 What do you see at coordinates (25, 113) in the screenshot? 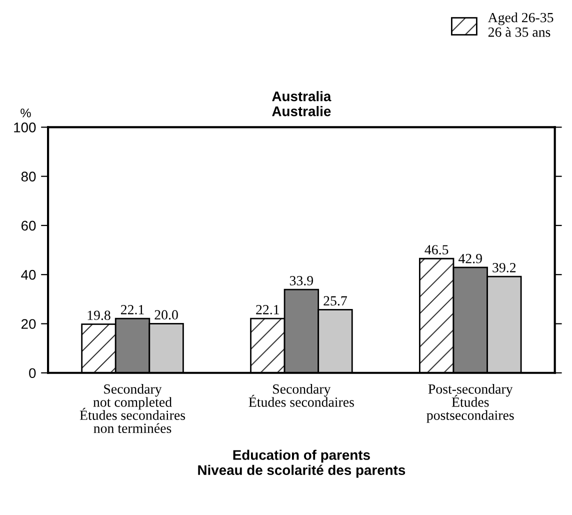
I see `y-axis-title: %` at bounding box center [25, 113].